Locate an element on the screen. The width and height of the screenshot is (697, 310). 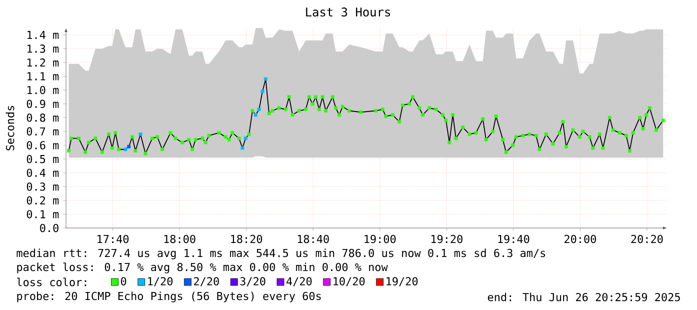
x-tick-label: 19:20 is located at coordinates (446, 239).